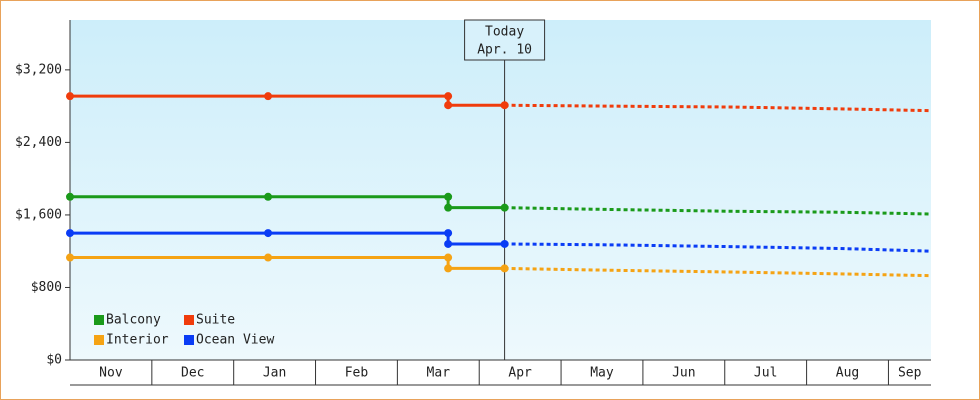 This screenshot has width=980, height=400. What do you see at coordinates (683, 373) in the screenshot?
I see `x-tick-label: Jun` at bounding box center [683, 373].